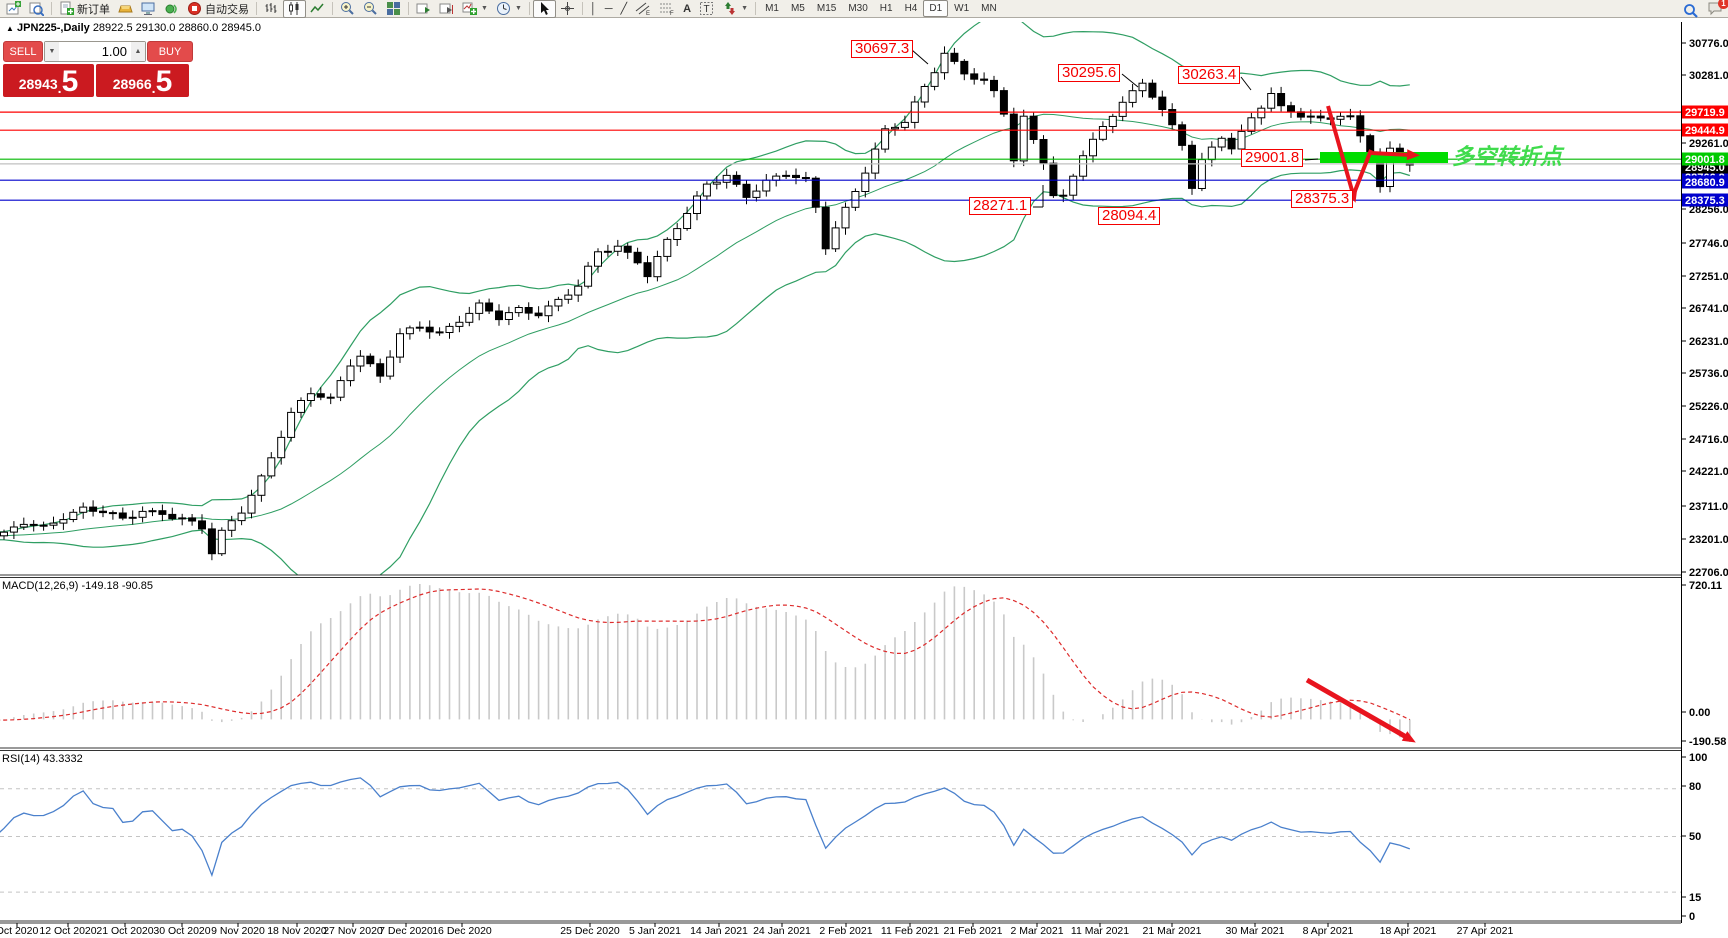 This screenshot has height=938, width=1728. I want to click on timeframe-button-h1: H1, so click(886, 8).